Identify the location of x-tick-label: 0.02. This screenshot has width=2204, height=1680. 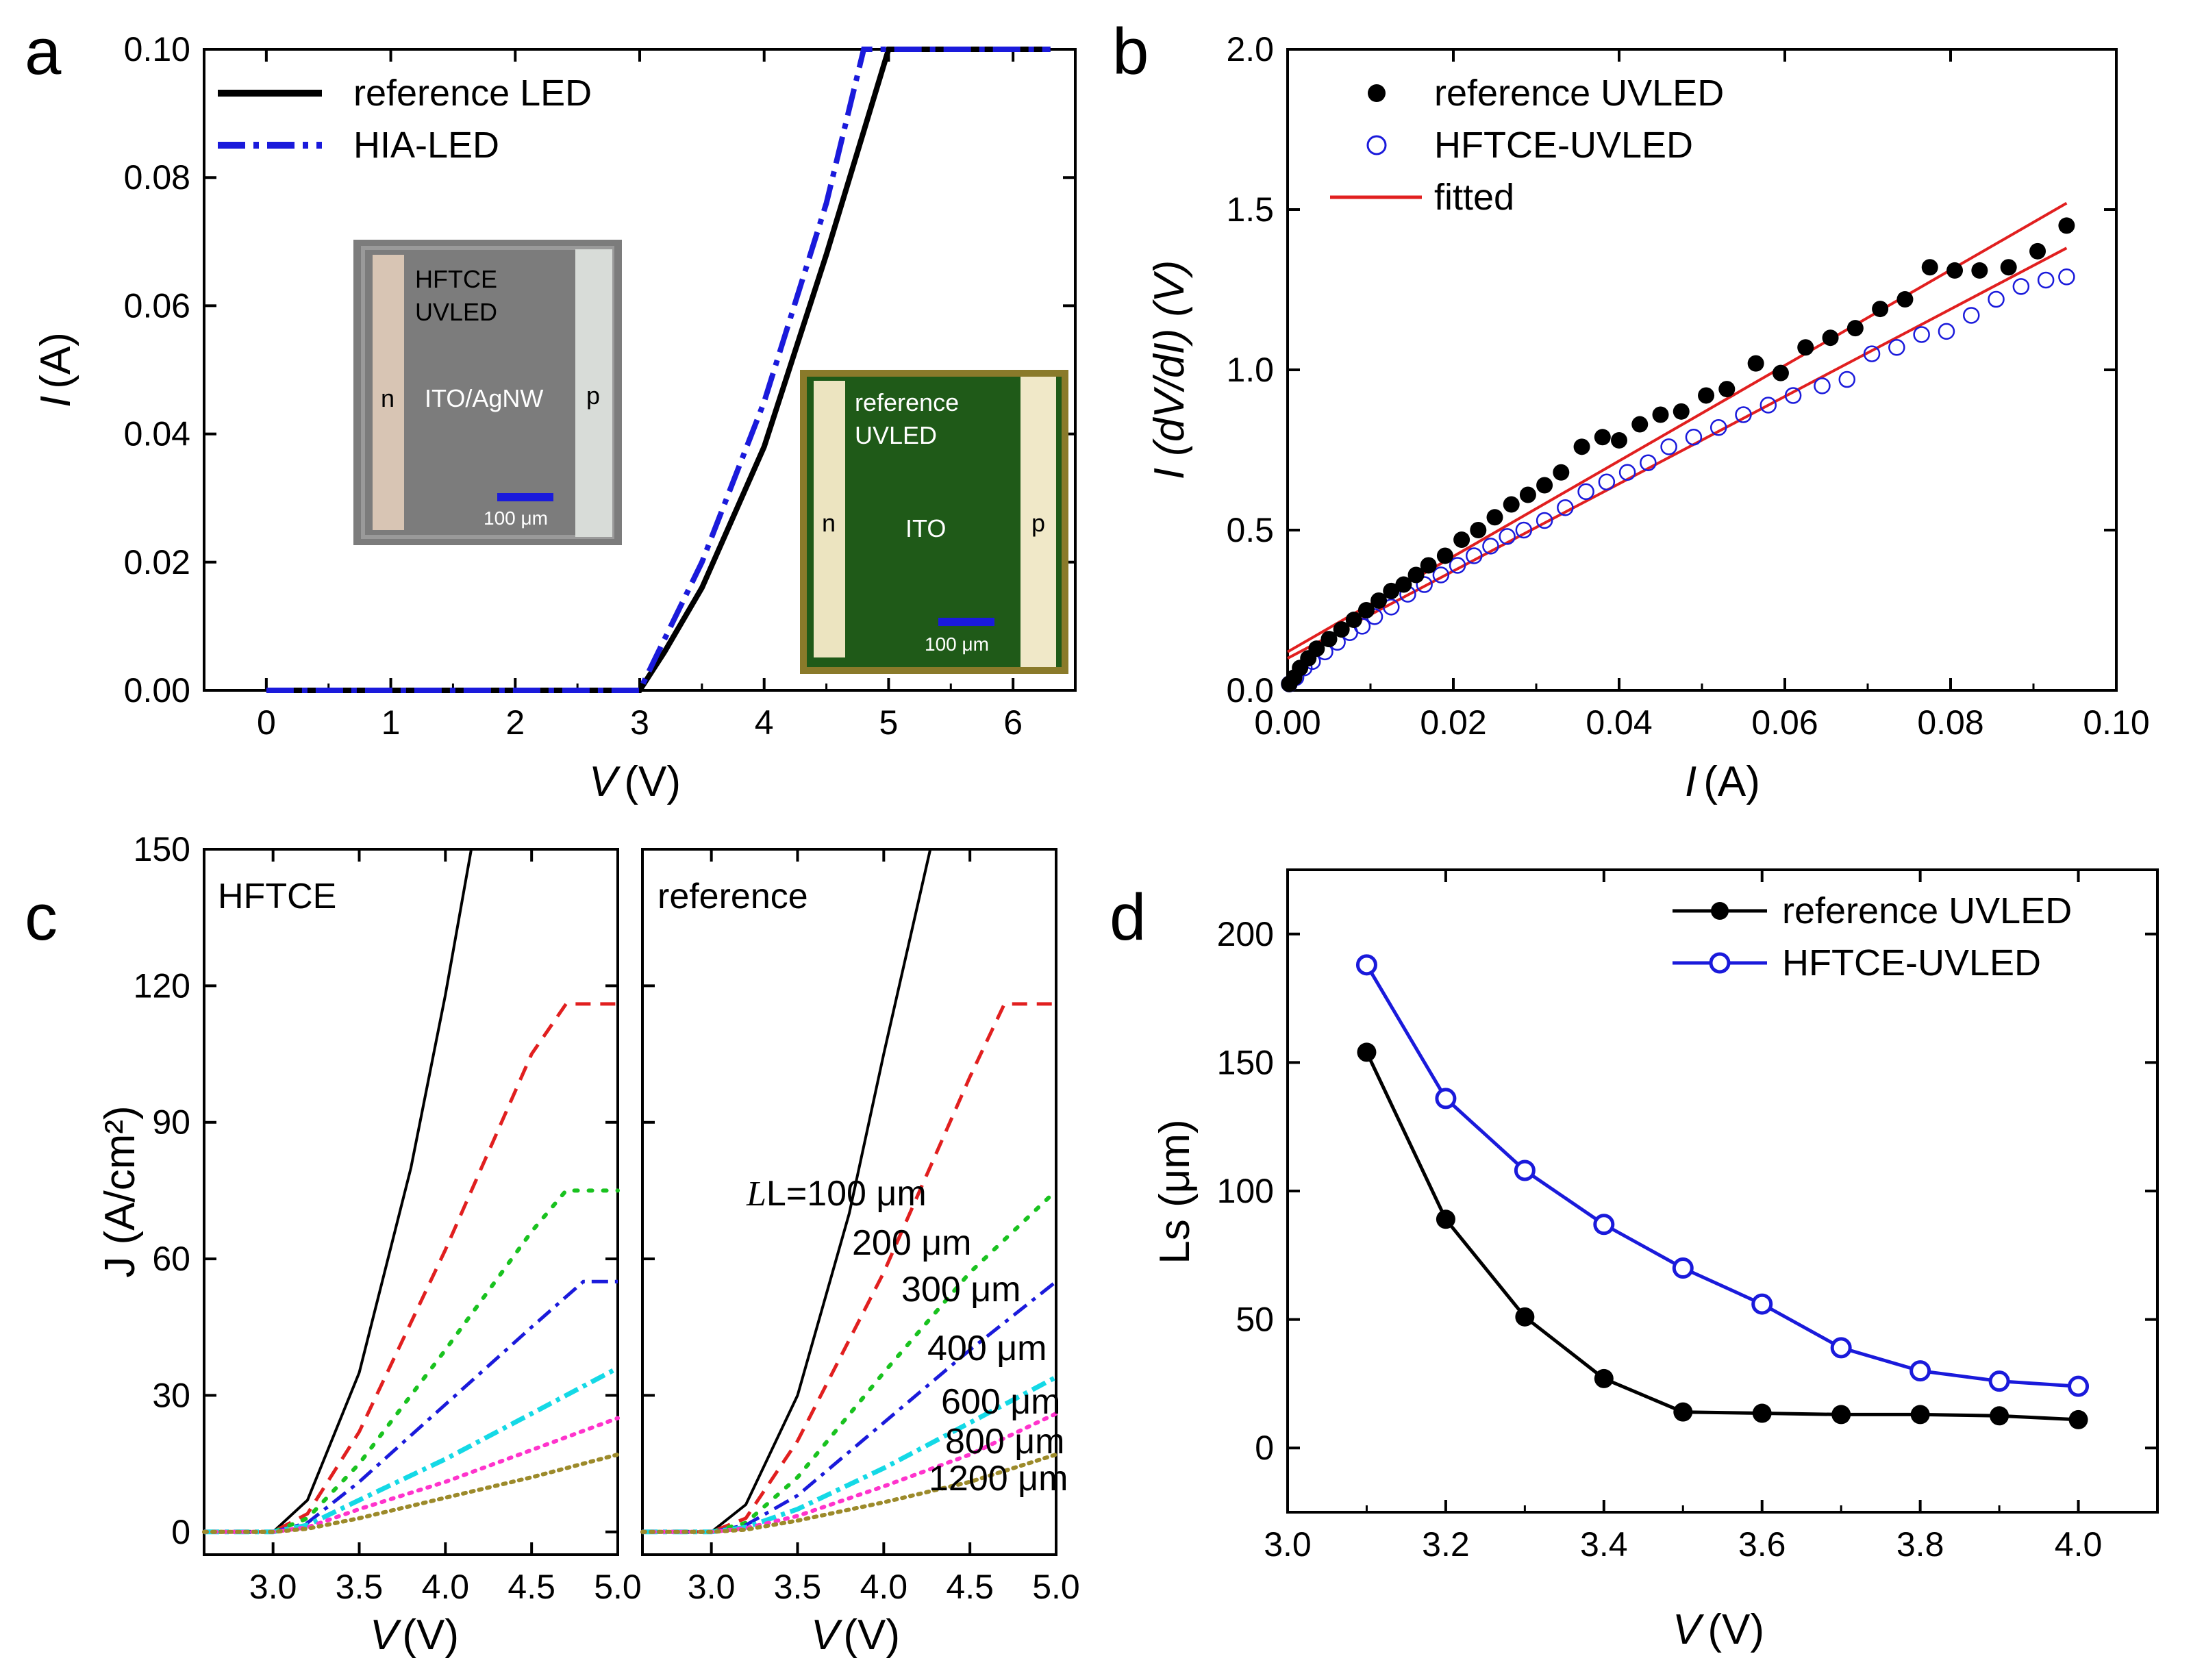
(1453, 722).